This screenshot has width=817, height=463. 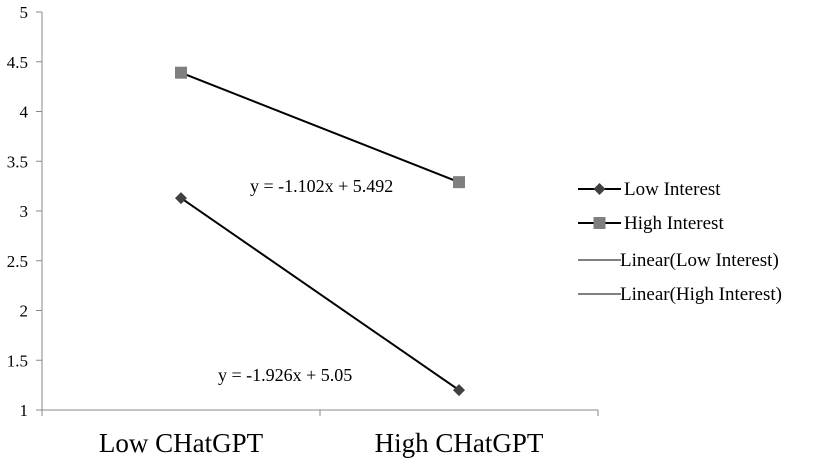 I want to click on legend-label-high-interest: High Interest, so click(x=674, y=223).